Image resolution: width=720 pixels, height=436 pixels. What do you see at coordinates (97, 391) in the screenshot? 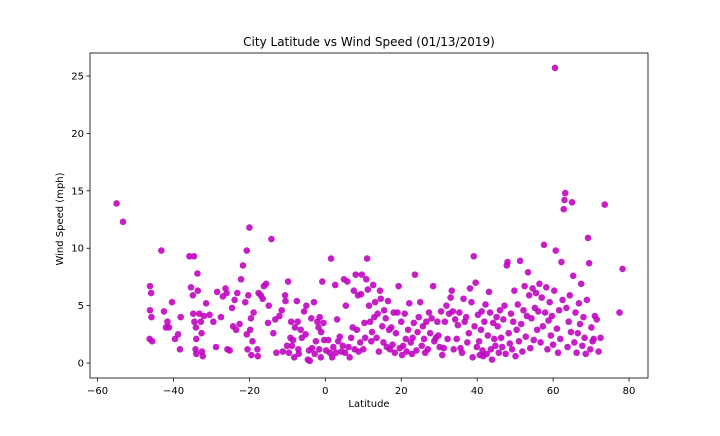
I see `x-tick-label: −60` at bounding box center [97, 391].